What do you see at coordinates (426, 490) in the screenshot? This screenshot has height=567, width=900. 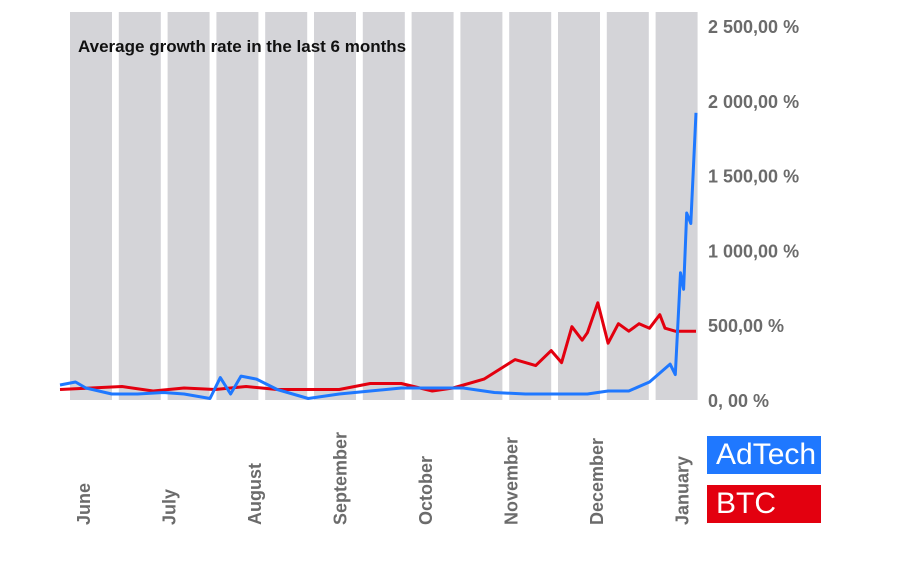 I see `x-tick-label: October` at bounding box center [426, 490].